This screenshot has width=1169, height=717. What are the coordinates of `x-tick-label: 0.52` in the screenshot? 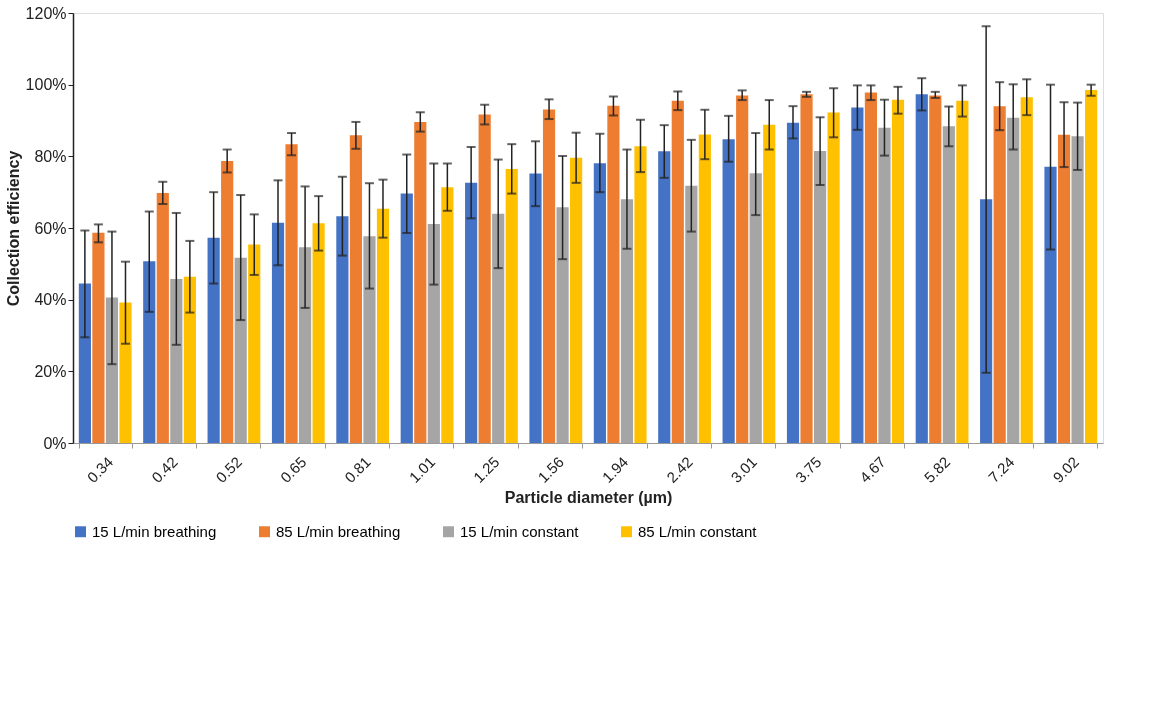 It's located at (229, 469).